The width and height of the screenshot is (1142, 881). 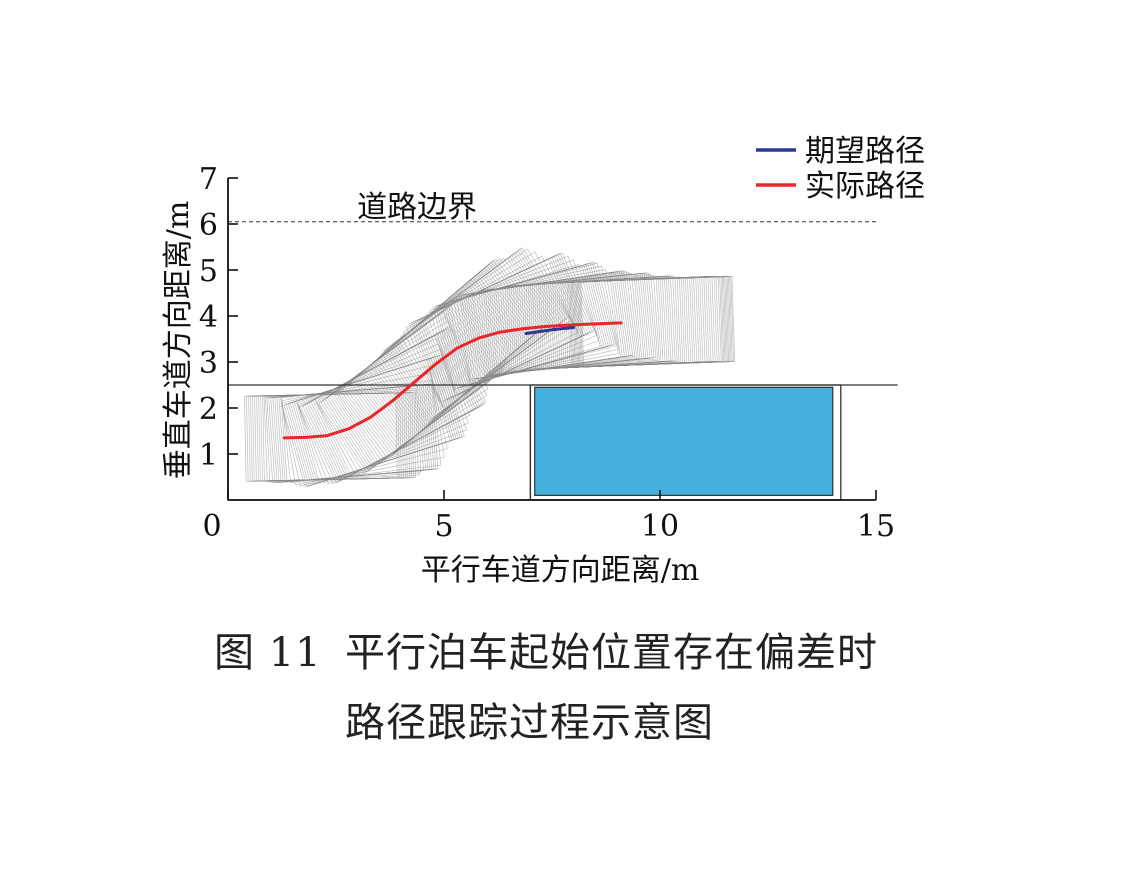 I want to click on legend-label: 实际路径, so click(x=865, y=186).